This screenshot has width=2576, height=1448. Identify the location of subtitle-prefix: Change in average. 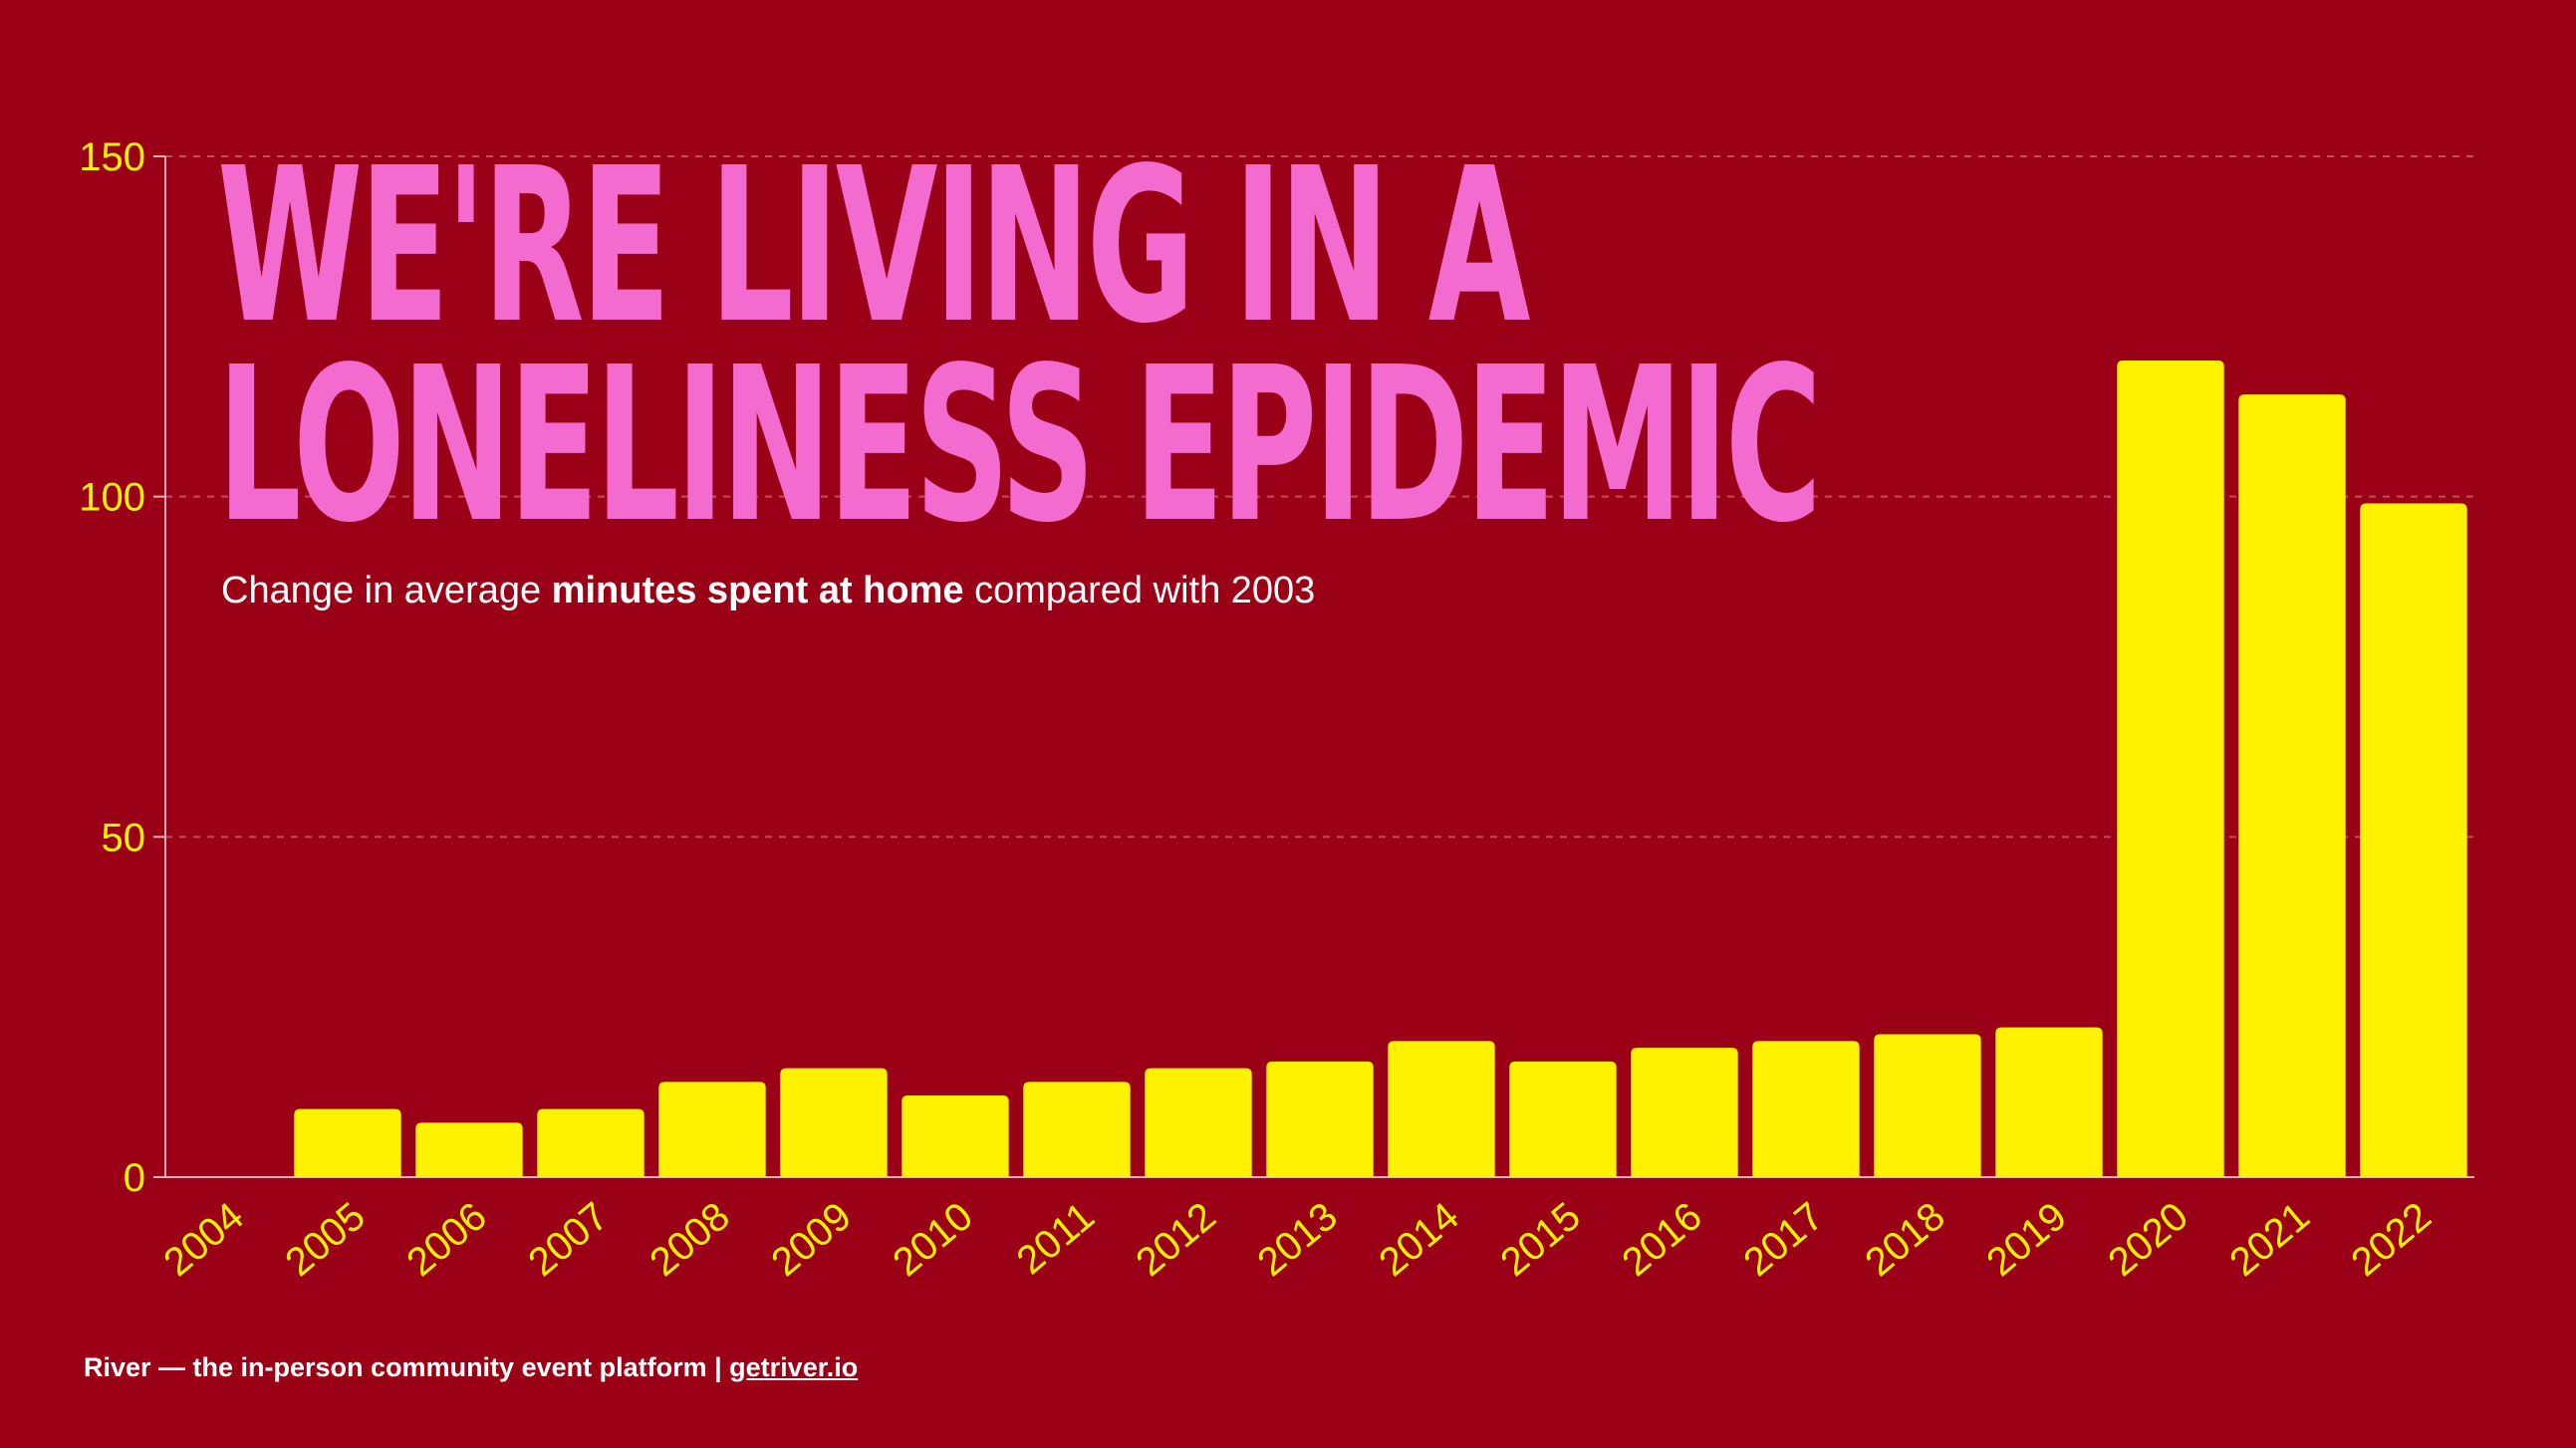
(386, 590).